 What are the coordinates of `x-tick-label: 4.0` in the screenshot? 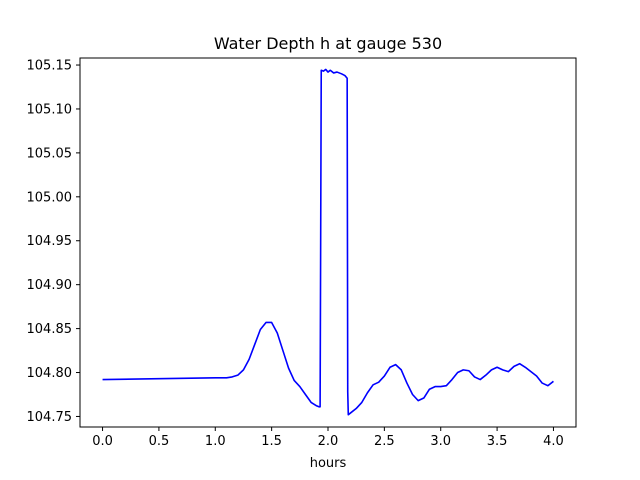 It's located at (553, 441).